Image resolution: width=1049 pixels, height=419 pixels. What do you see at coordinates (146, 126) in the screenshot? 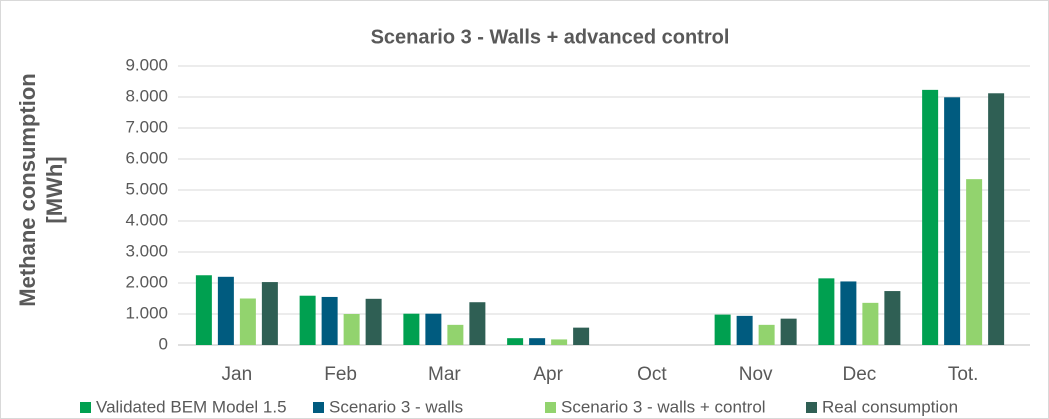
I see `y-tick-label: 7.000` at bounding box center [146, 126].